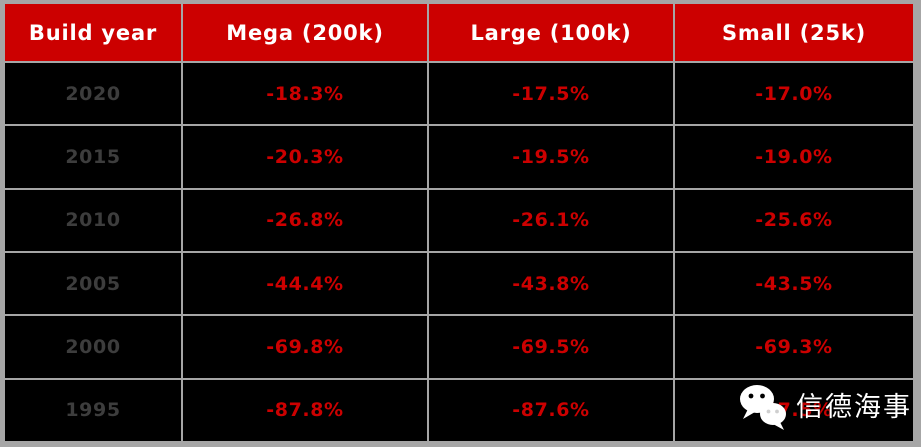 This screenshot has width=921, height=447. I want to click on value-cell: -25.6%, so click(794, 220).